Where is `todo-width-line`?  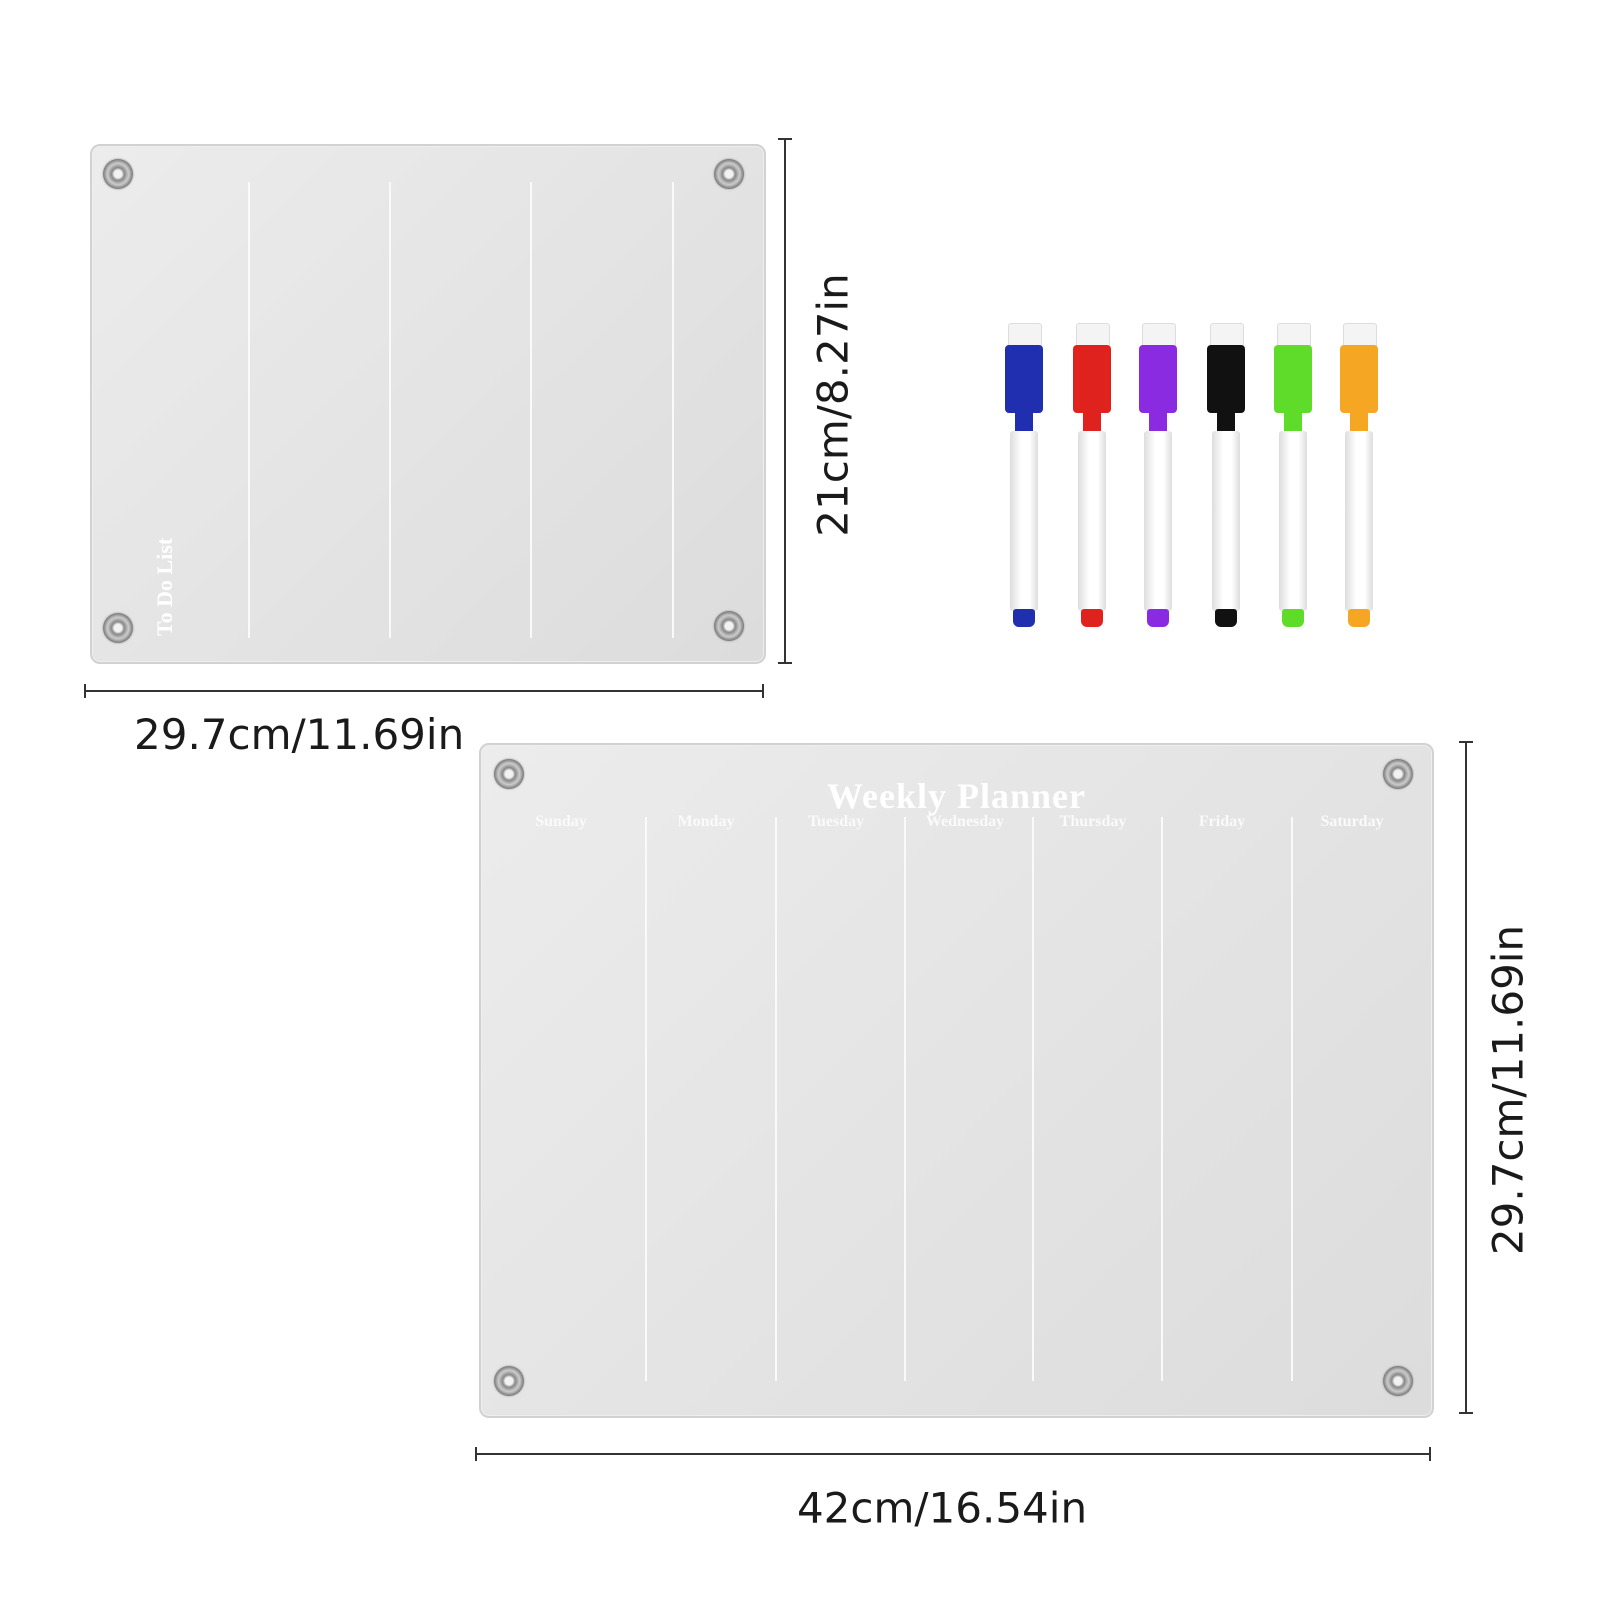
todo-width-line is located at coordinates (424, 691).